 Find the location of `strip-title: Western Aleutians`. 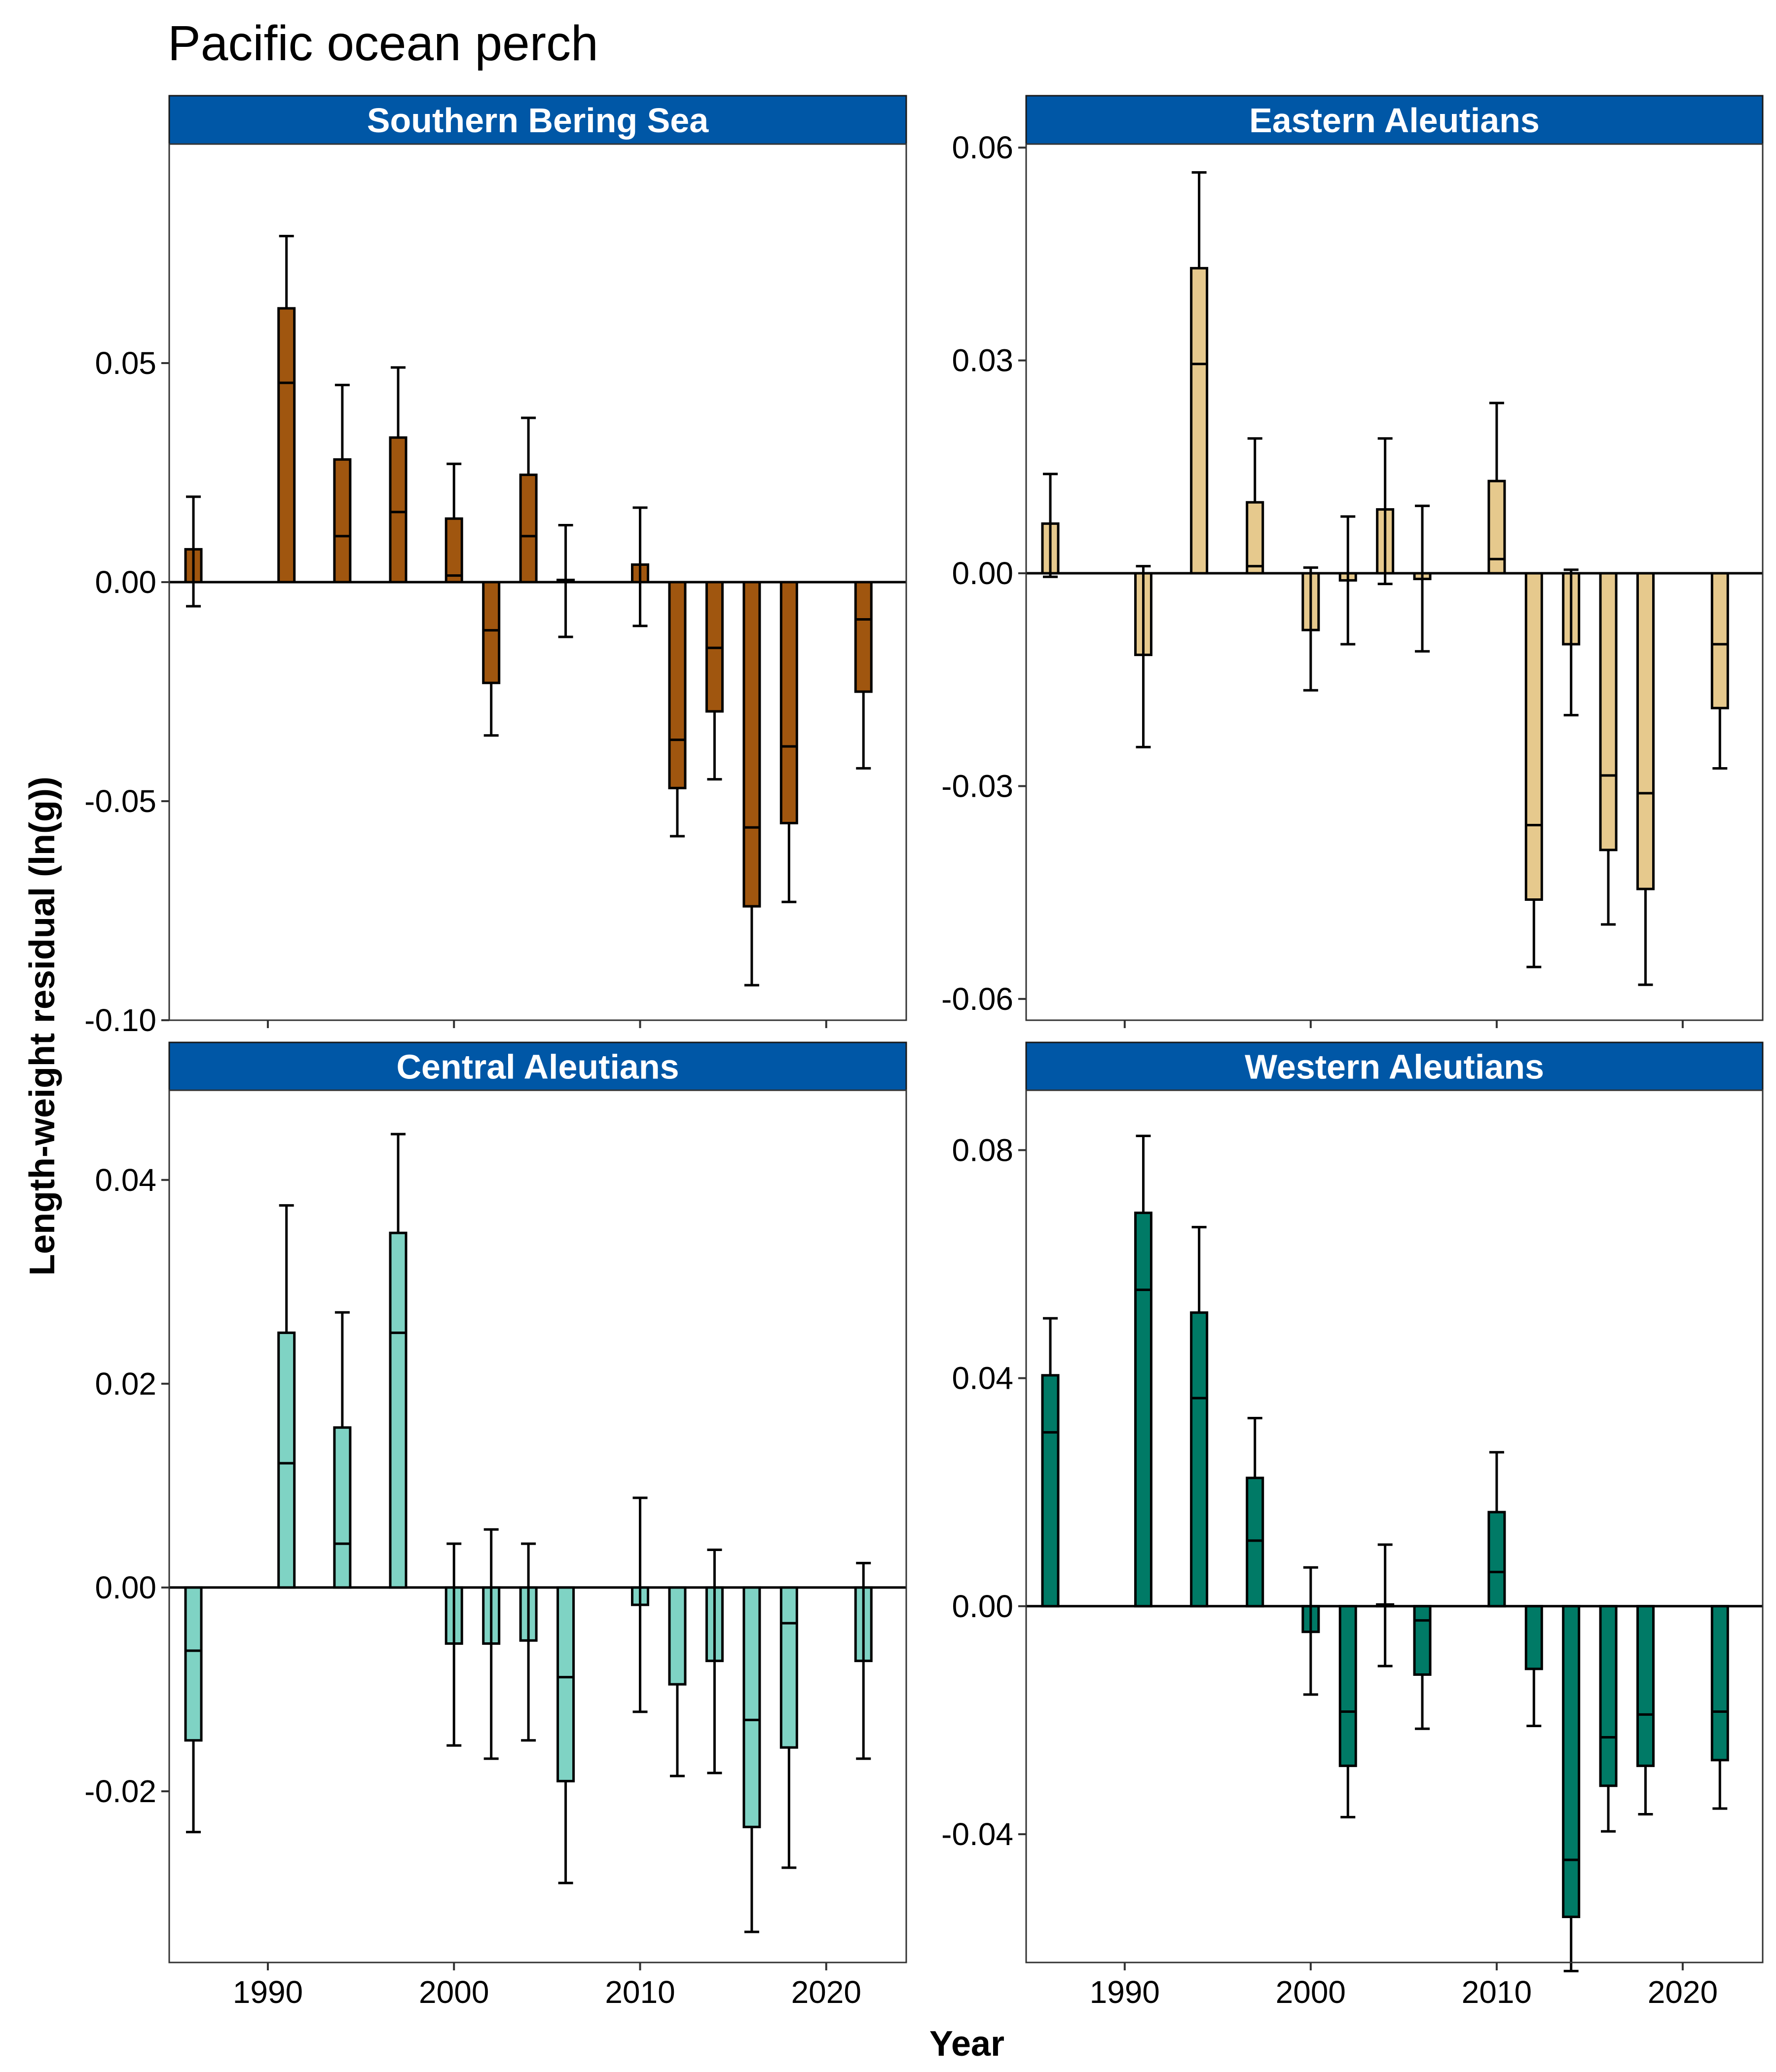

strip-title: Western Aleutians is located at coordinates (1395, 1067).